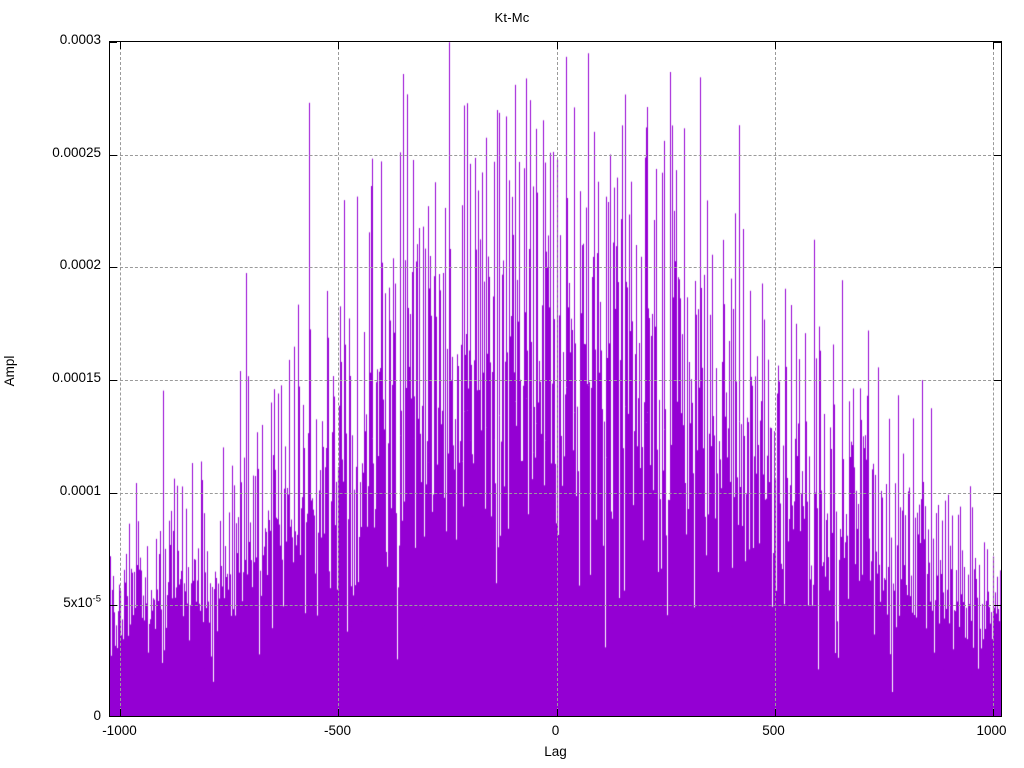  I want to click on y-tick-label: 0.0003, so click(80, 39).